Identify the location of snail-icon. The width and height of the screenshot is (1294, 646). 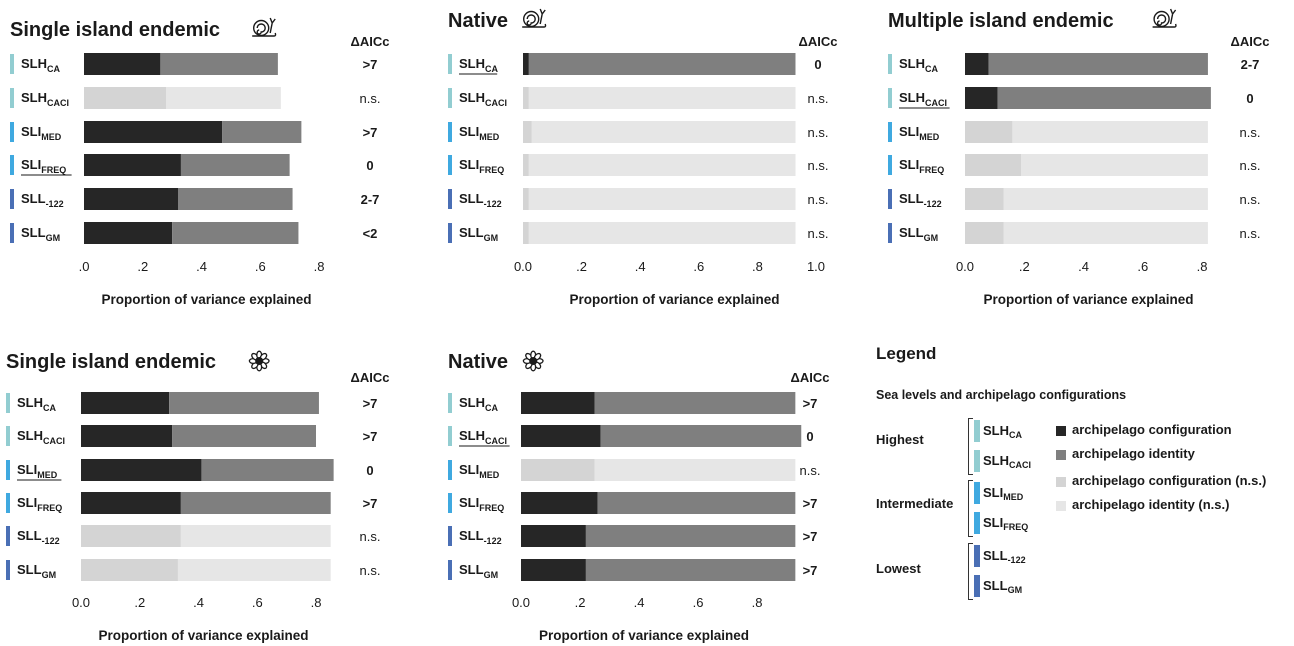
(264, 27).